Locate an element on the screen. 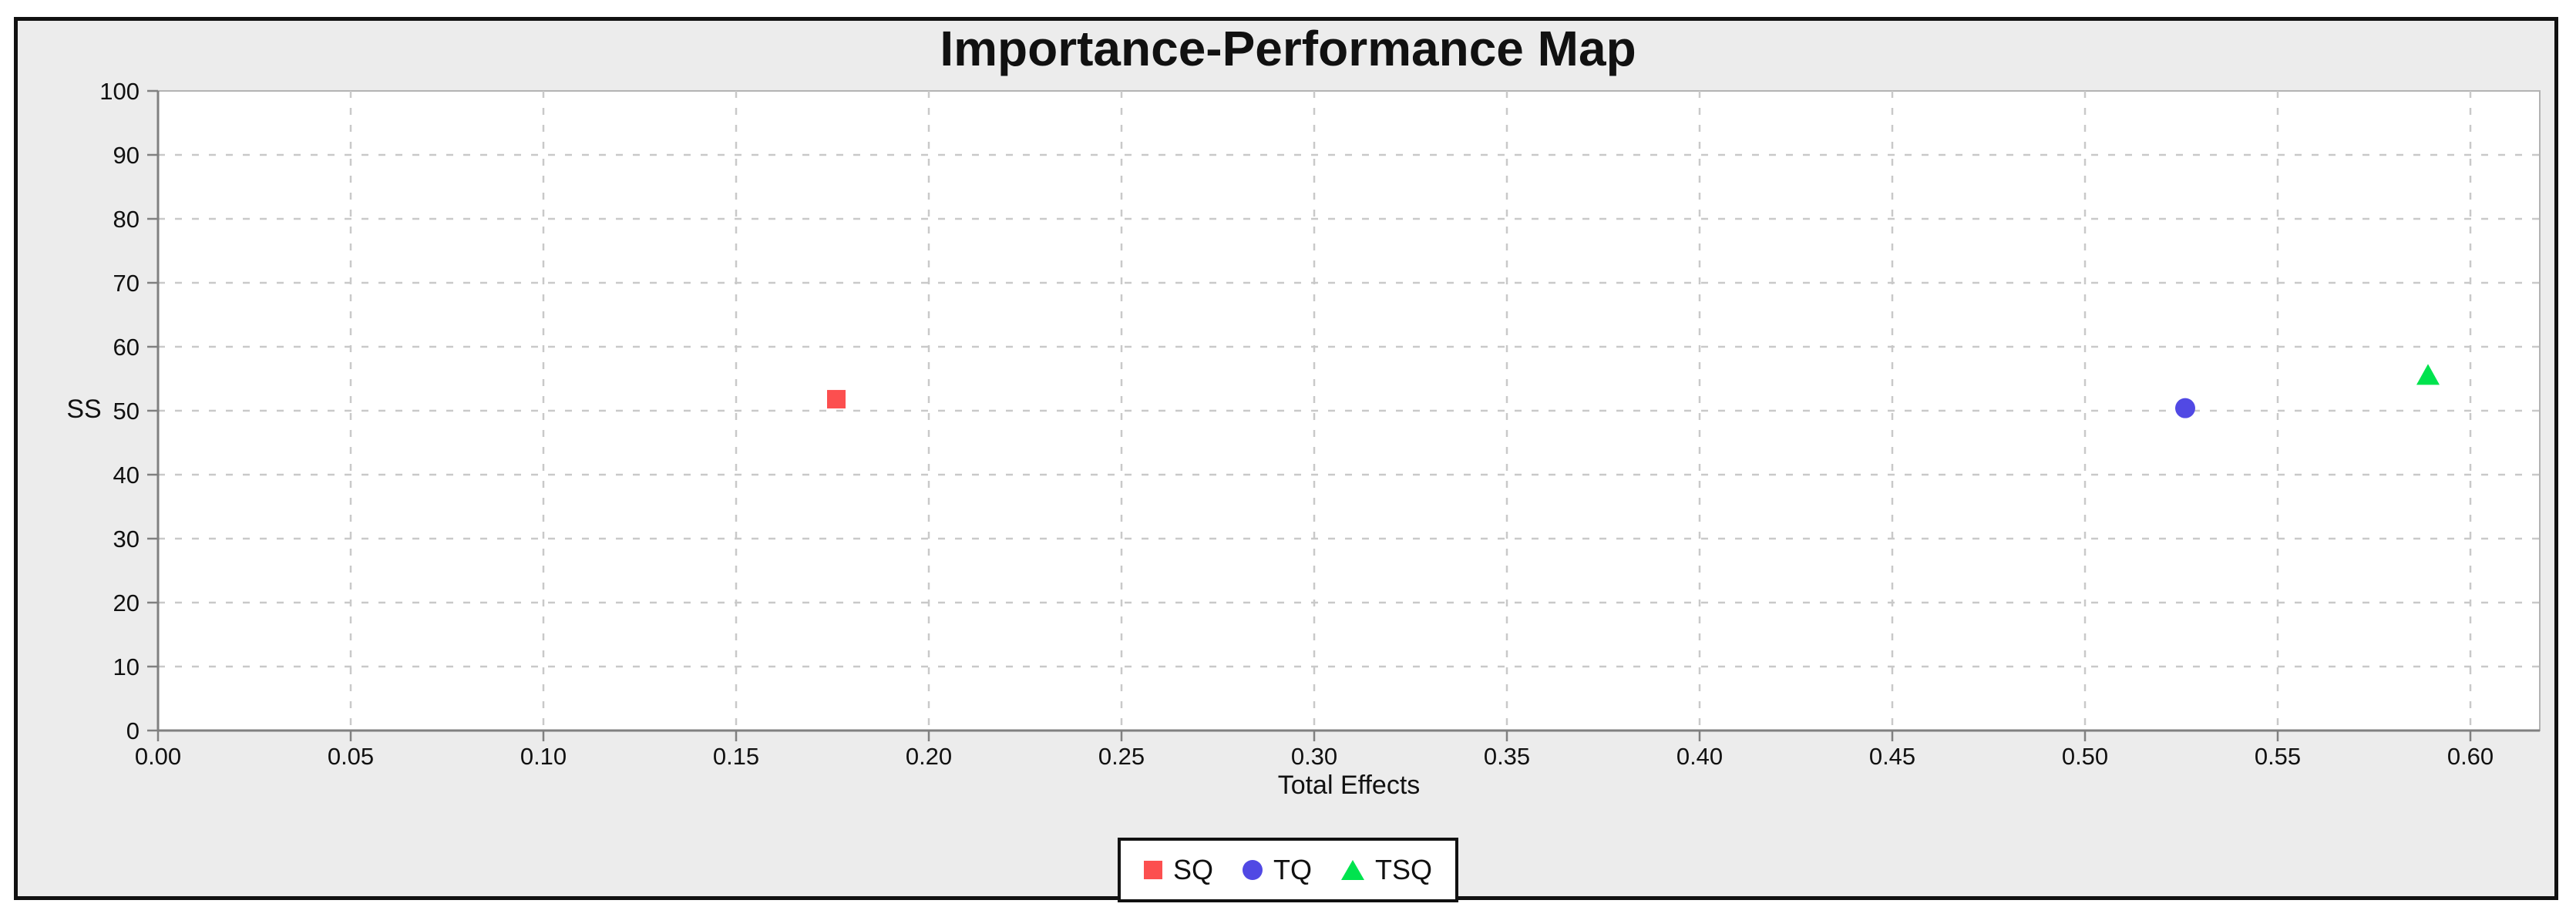 Image resolution: width=2576 pixels, height=917 pixels. data-point-sq is located at coordinates (836, 399).